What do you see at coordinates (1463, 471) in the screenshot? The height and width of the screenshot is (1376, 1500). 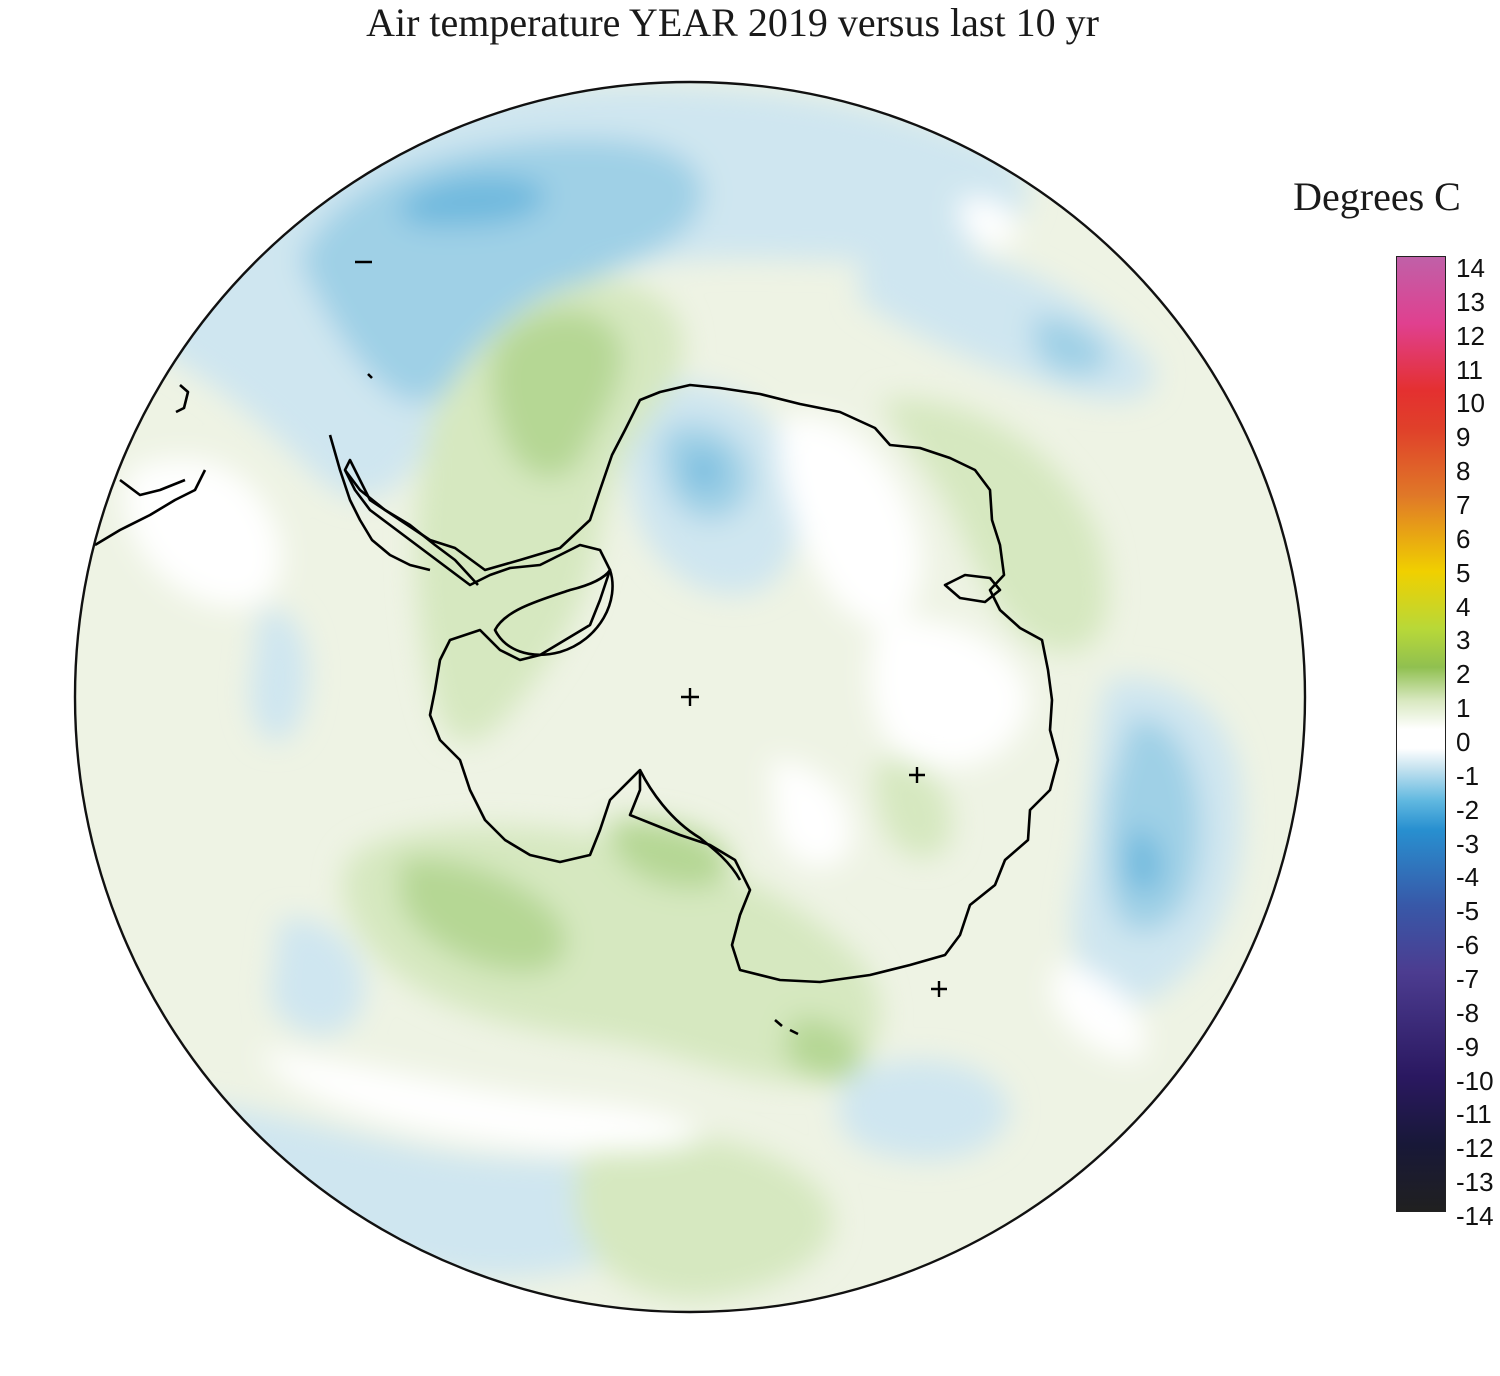 I see `colorbar-tick-label: 8` at bounding box center [1463, 471].